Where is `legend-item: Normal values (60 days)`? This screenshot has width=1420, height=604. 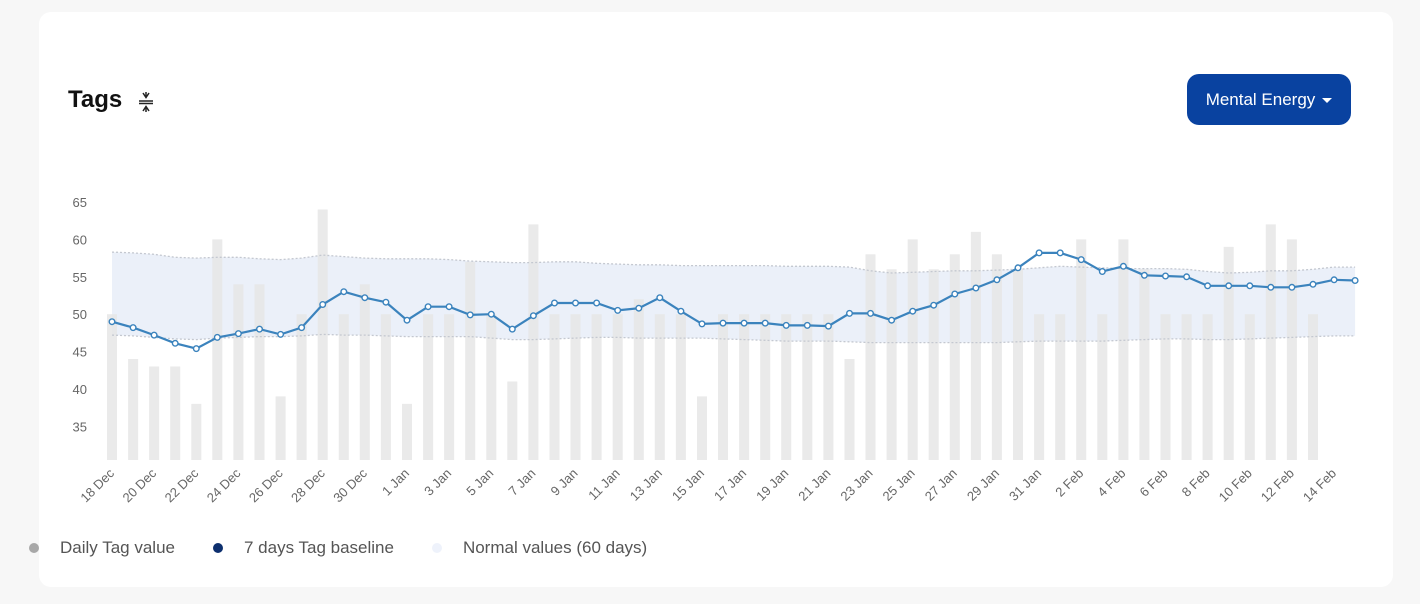 legend-item: Normal values (60 days) is located at coordinates (539, 548).